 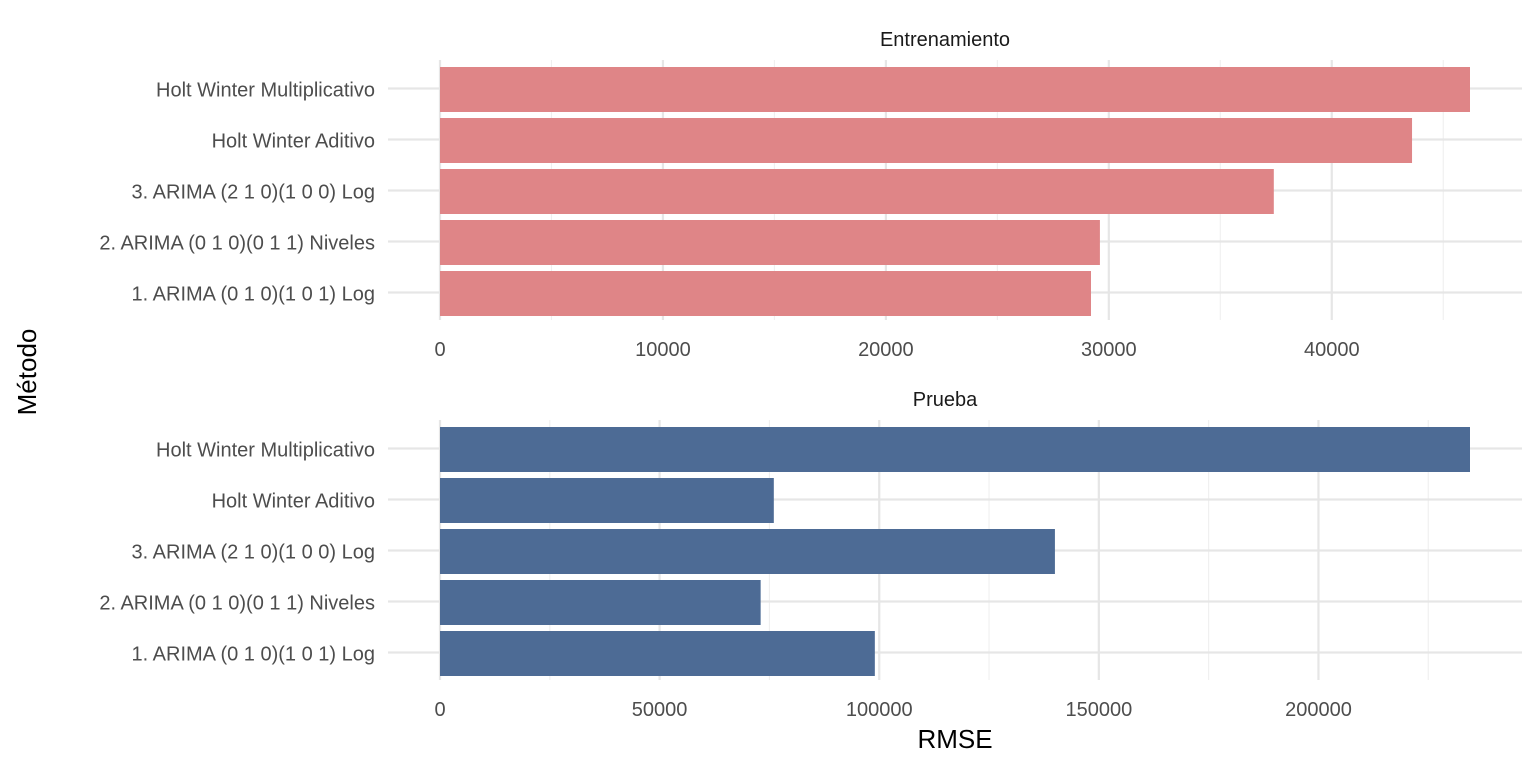 What do you see at coordinates (945, 40) in the screenshot?
I see `facet-title: Entrenamiento` at bounding box center [945, 40].